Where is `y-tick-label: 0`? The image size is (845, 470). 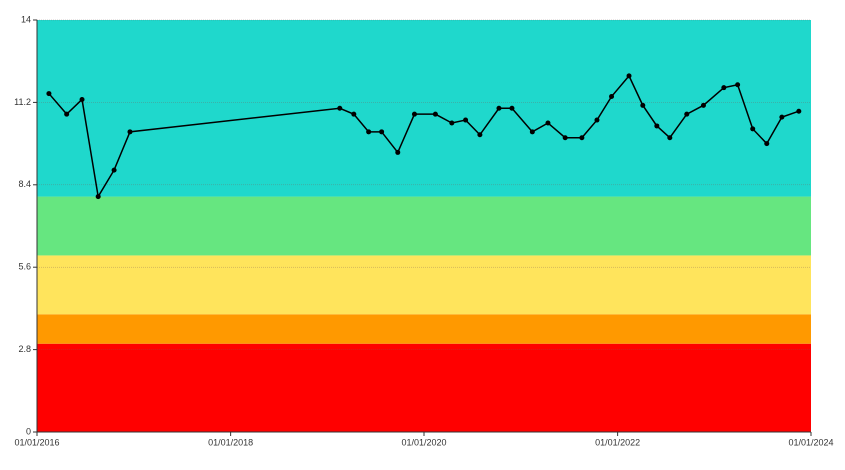
y-tick-label: 0 is located at coordinates (28, 431).